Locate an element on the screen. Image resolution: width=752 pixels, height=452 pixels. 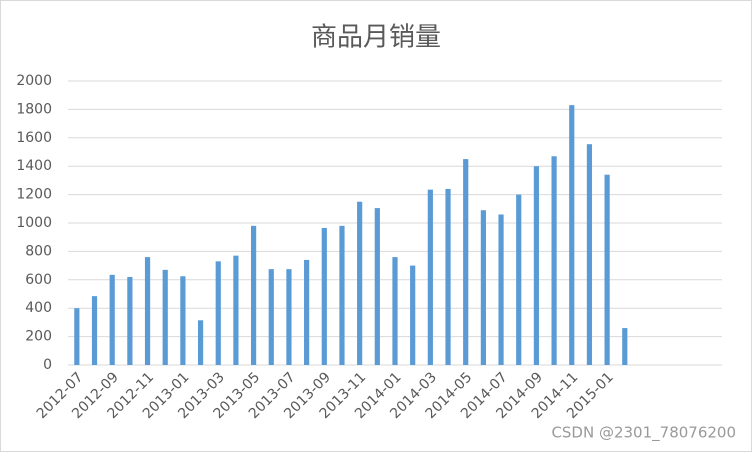
chart-title: 商品月销量 is located at coordinates (376, 38).